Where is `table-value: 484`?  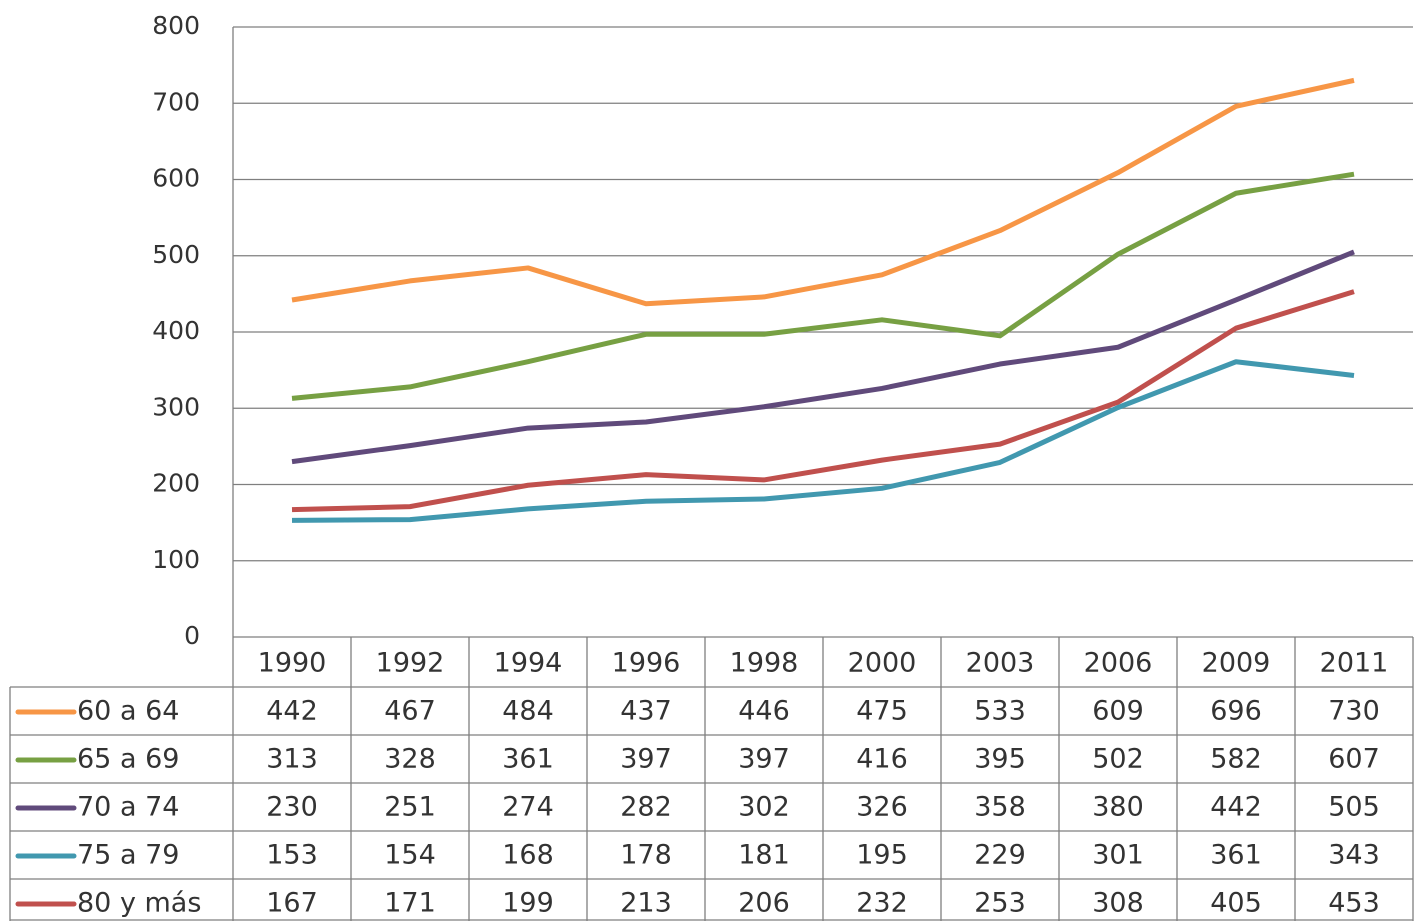 table-value: 484 is located at coordinates (528, 711).